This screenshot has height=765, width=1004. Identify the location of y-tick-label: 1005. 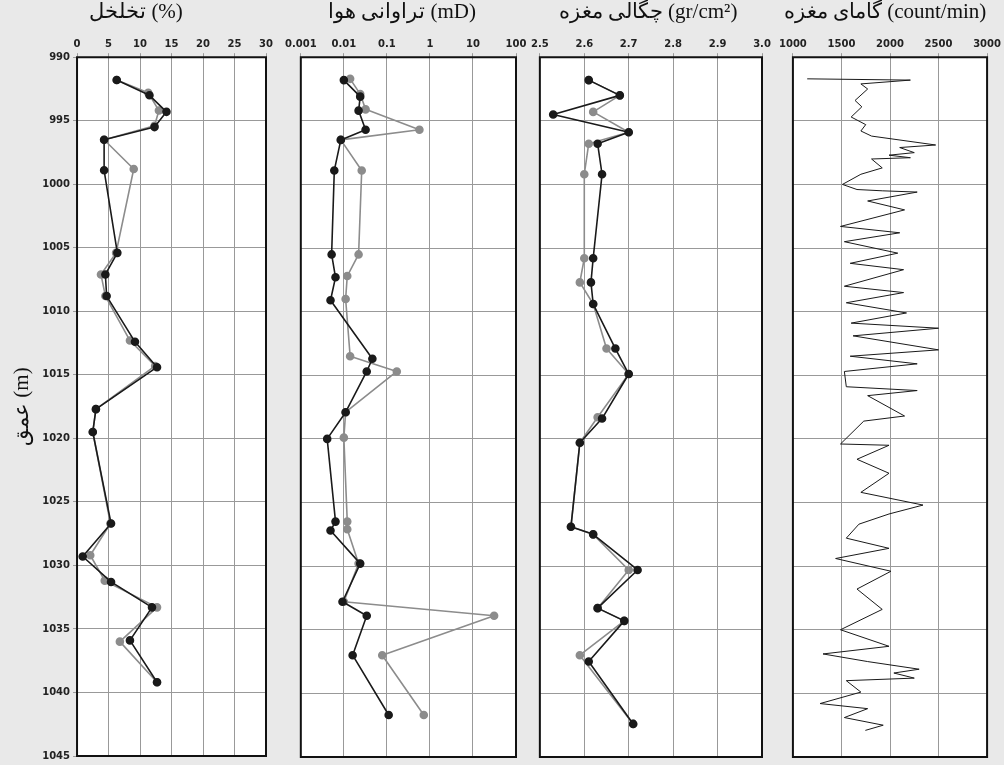
(56, 247).